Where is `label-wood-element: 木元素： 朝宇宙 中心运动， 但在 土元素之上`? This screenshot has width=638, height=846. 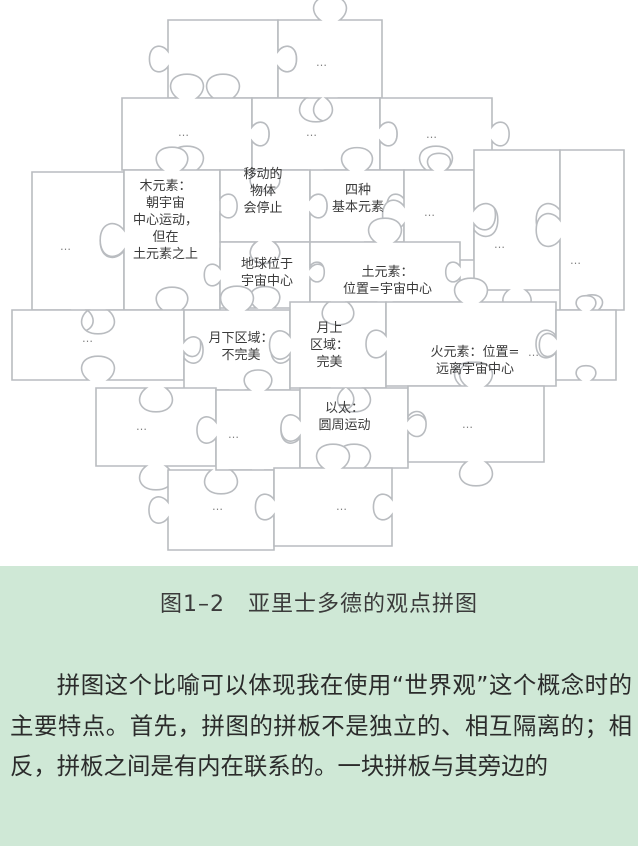 label-wood-element: 木元素： 朝宇宙 中心运动， 但在 土元素之上 is located at coordinates (165, 220).